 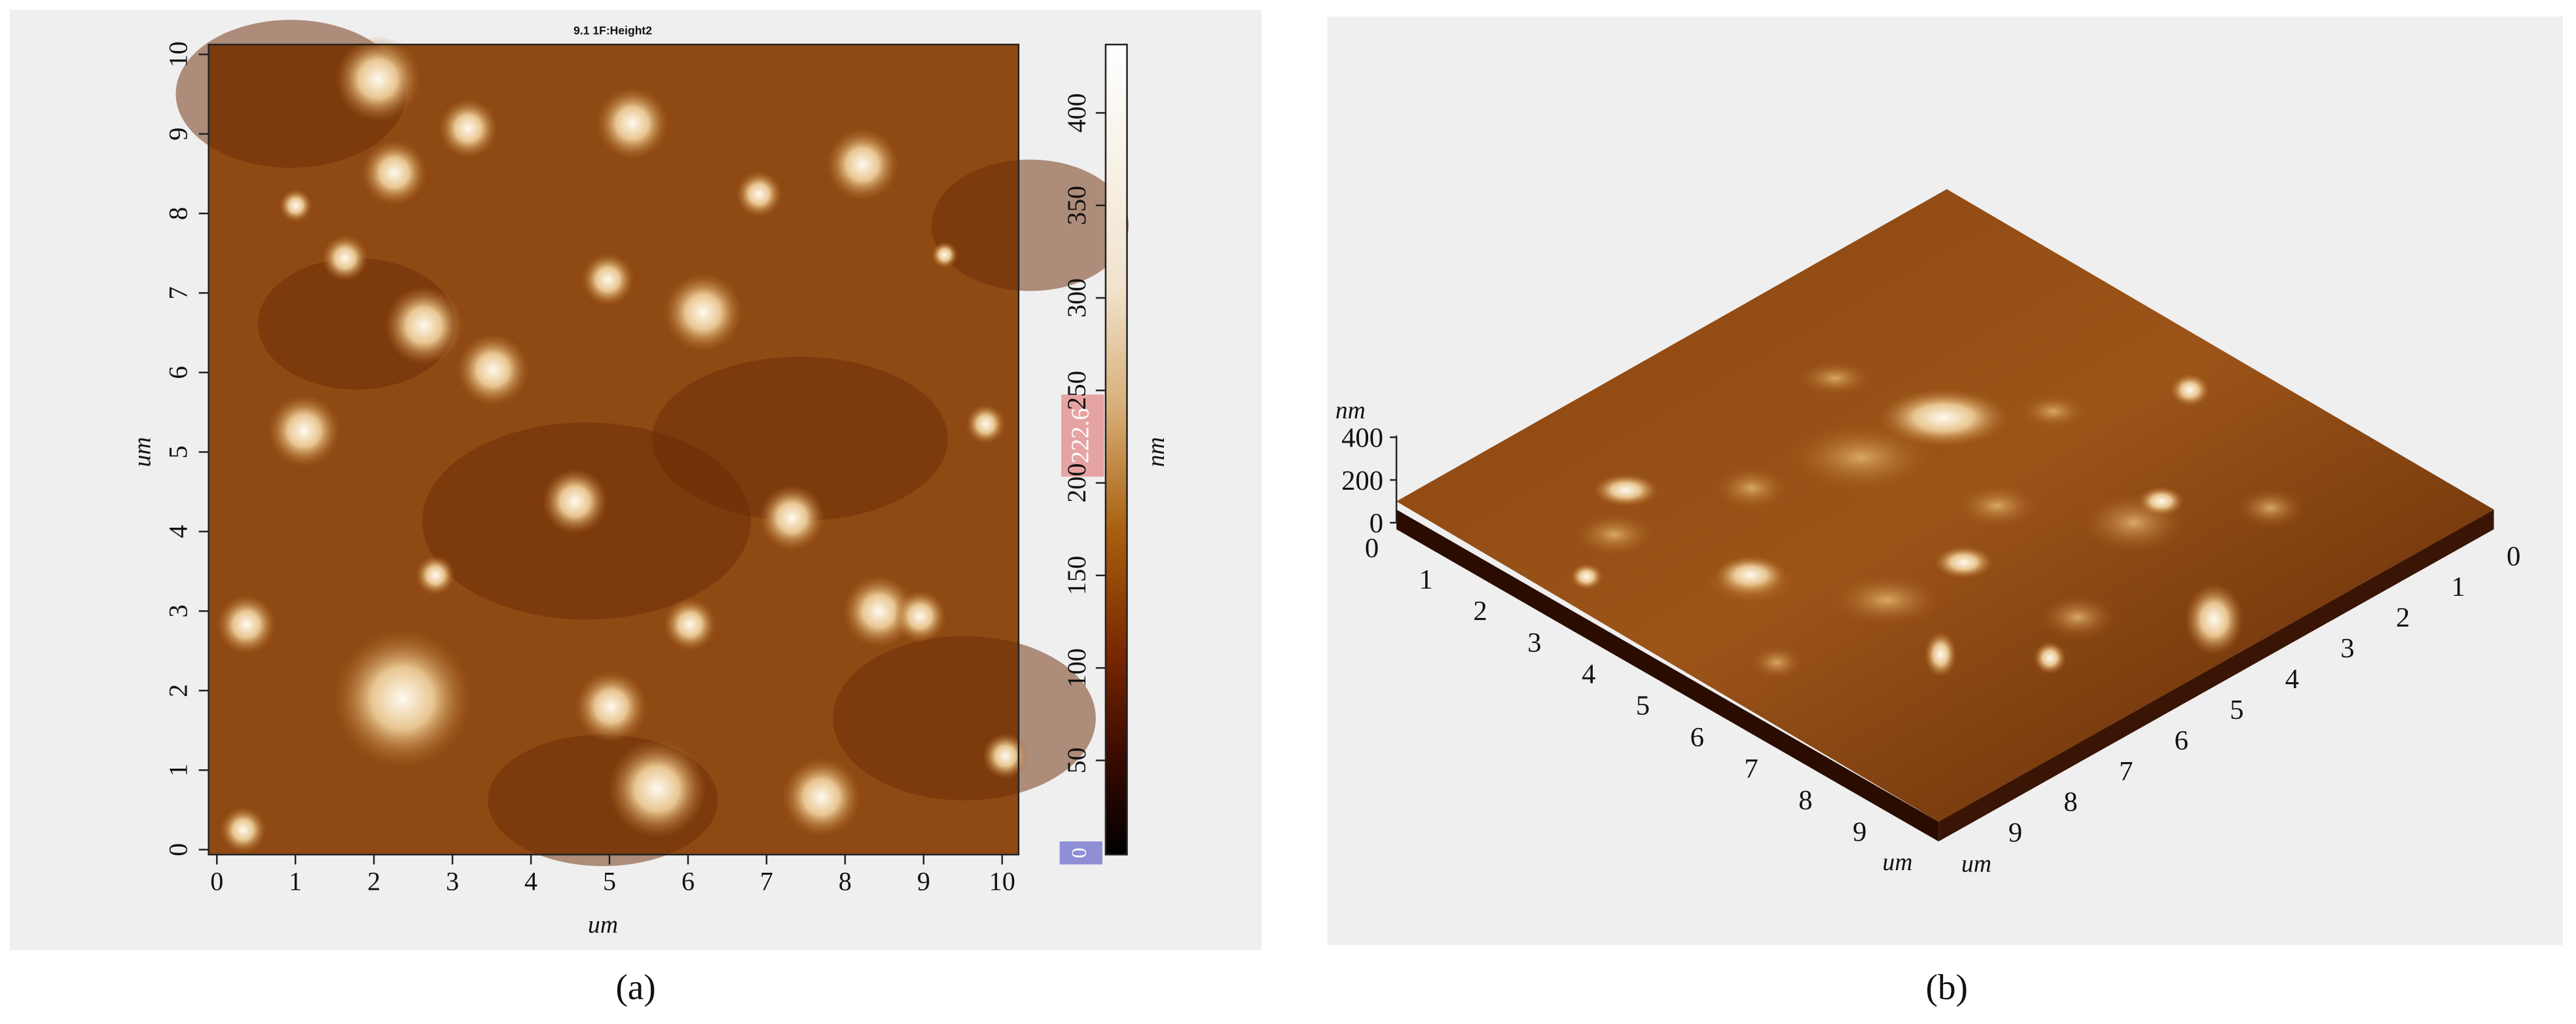 I want to click on colorbar-tick-label: 350, so click(x=1076, y=206).